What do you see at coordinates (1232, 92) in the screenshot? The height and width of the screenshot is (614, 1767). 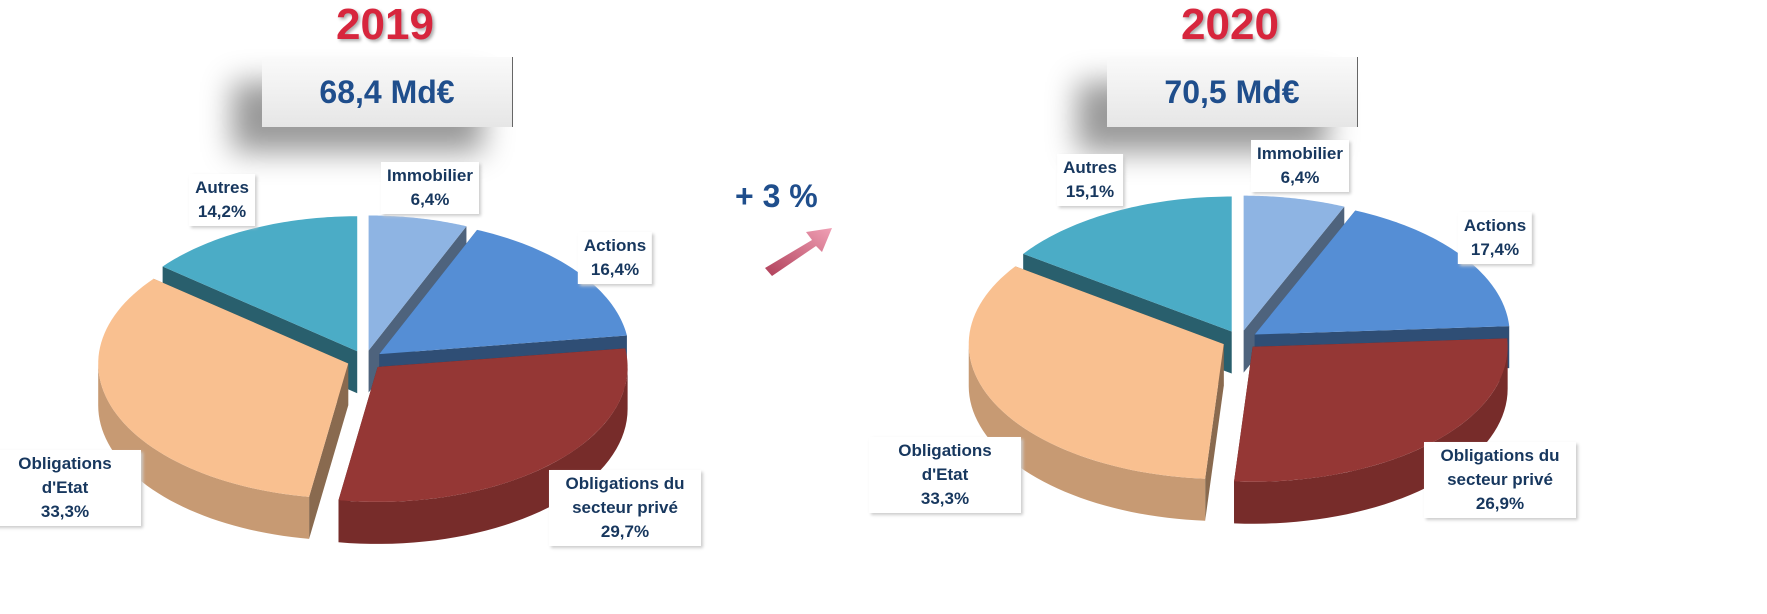 I see `total-box: 70,5 Md€` at bounding box center [1232, 92].